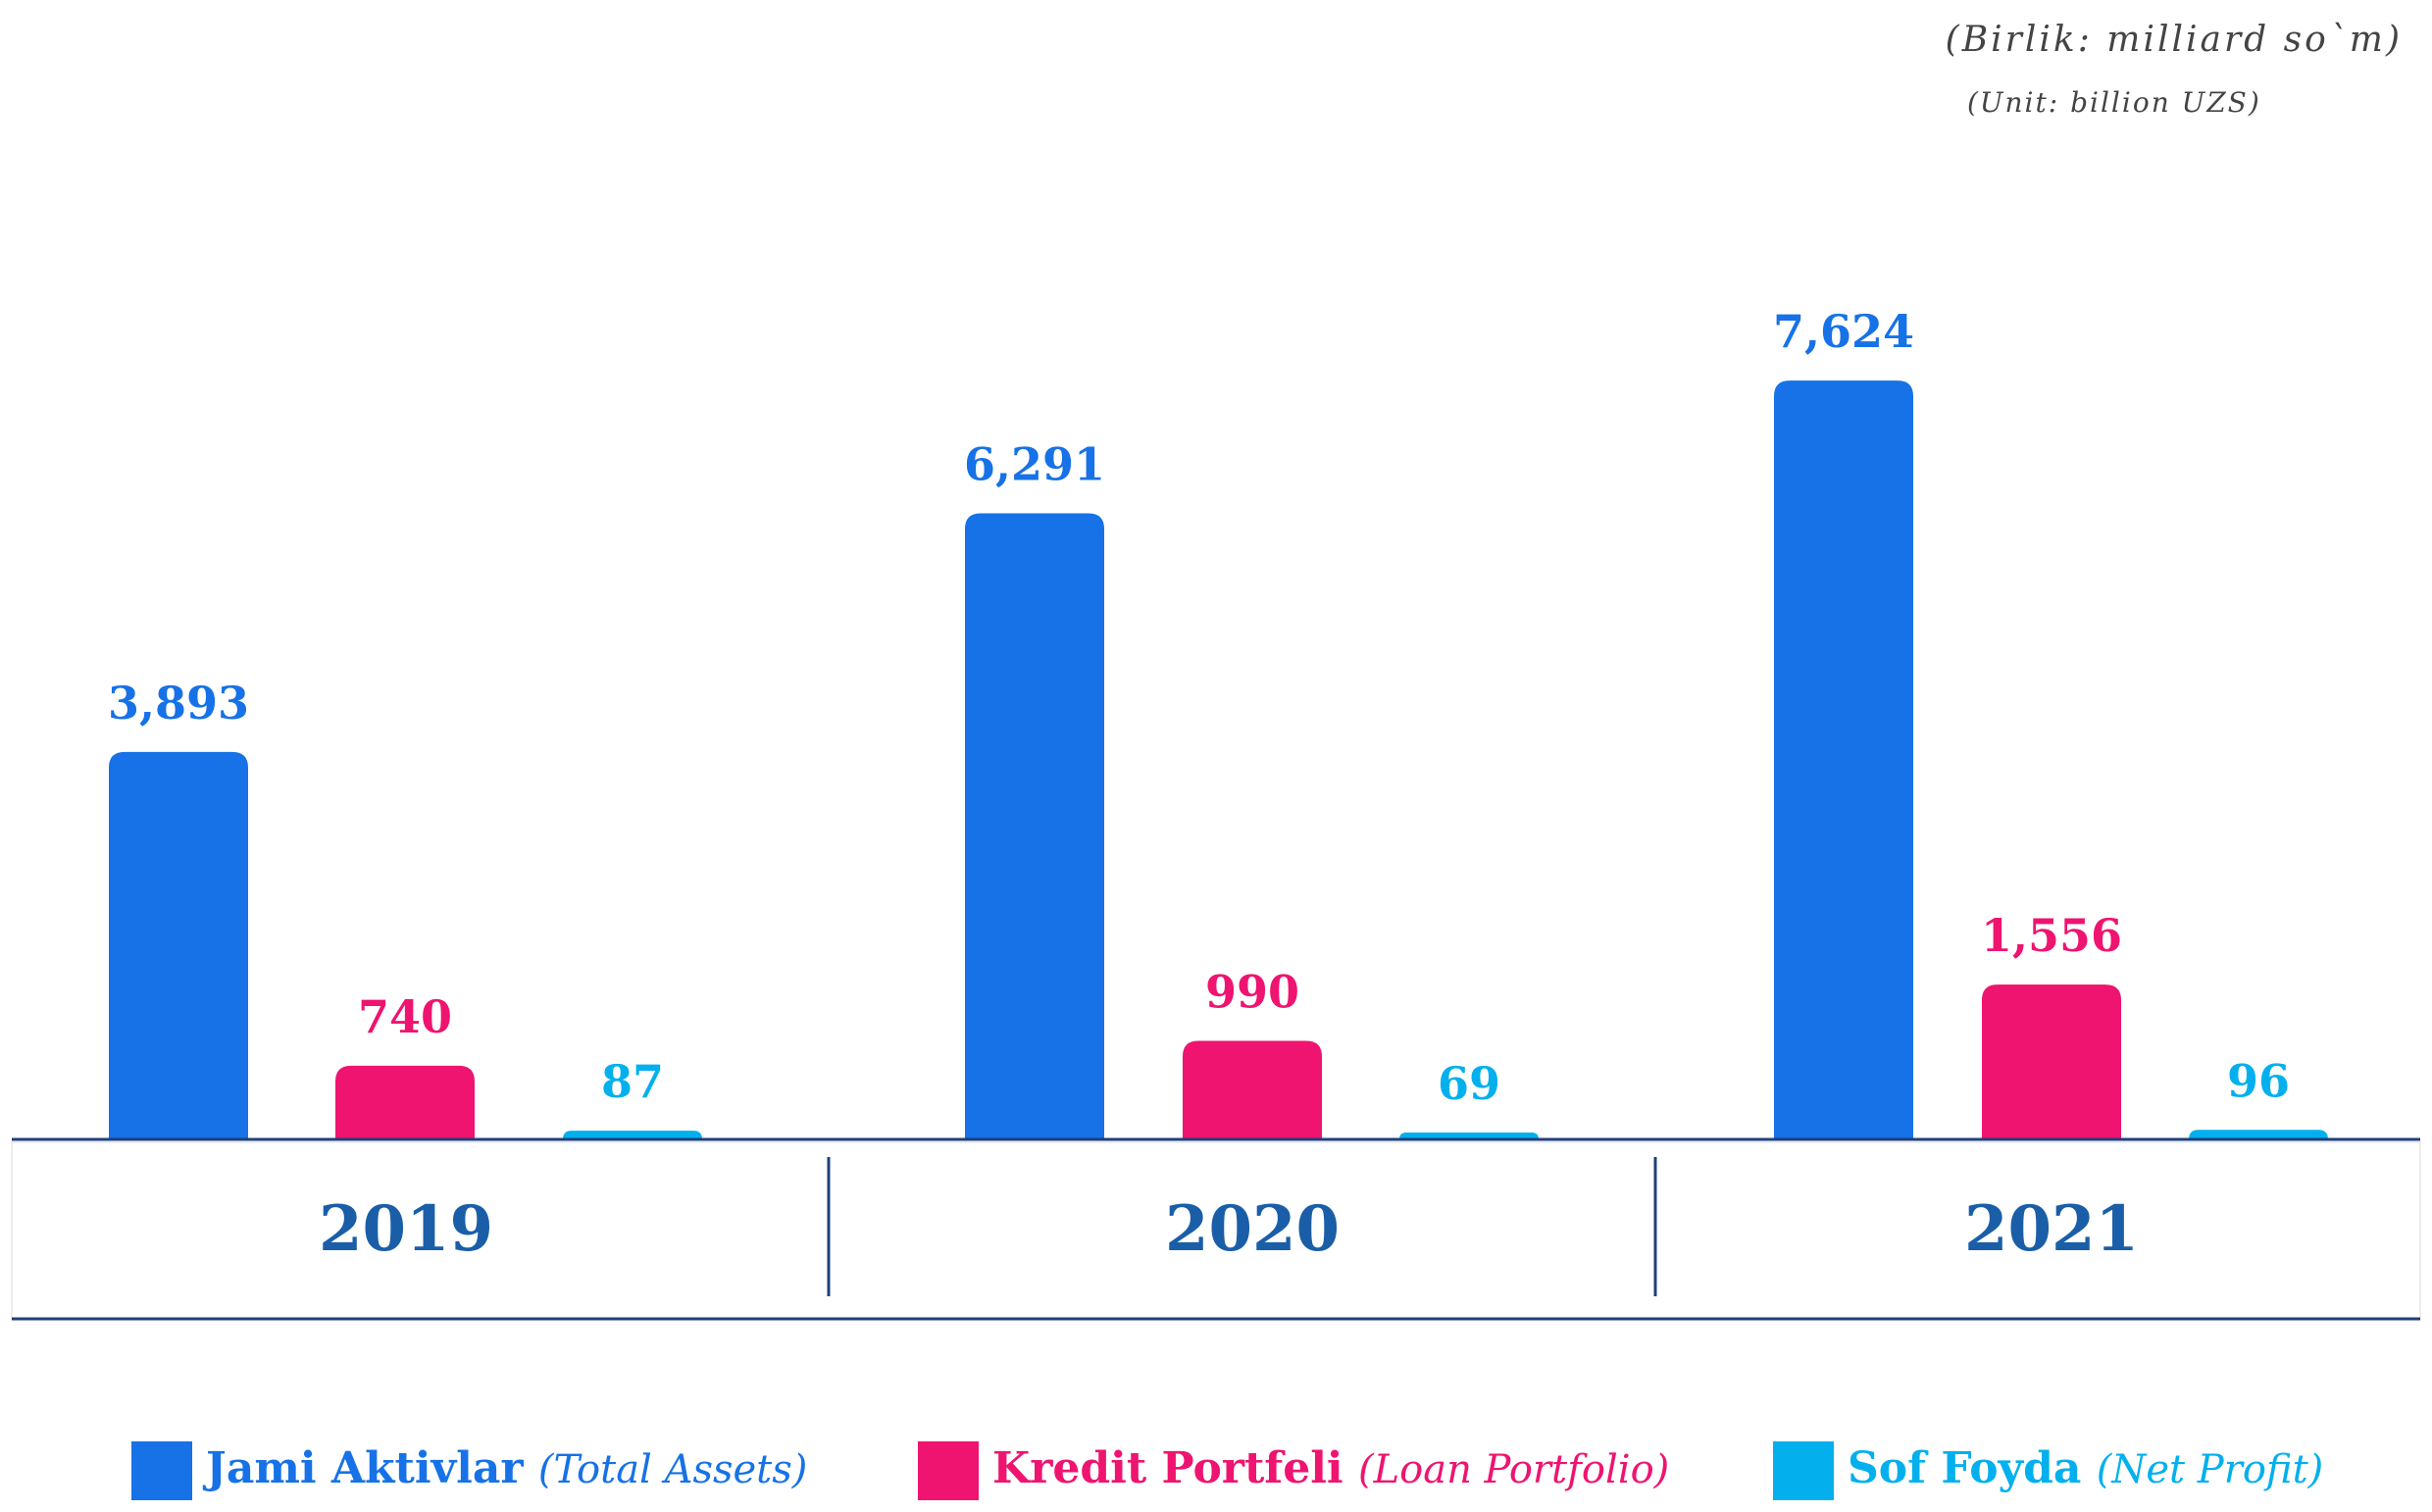 The width and height of the screenshot is (2432, 1512). What do you see at coordinates (2114, 102) in the screenshot?
I see `unit-note-en: (Unit: billion UZS)` at bounding box center [2114, 102].